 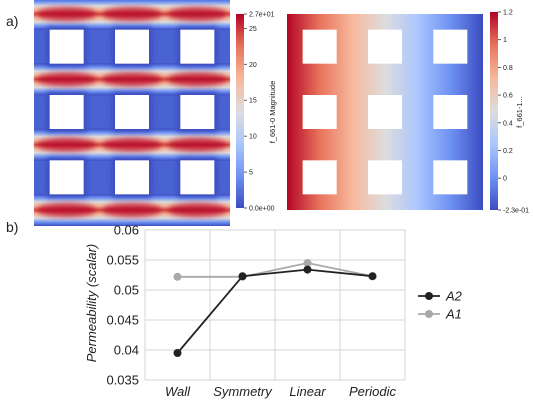 What do you see at coordinates (508, 68) in the screenshot?
I see `colorbar-tick-label: 0.8` at bounding box center [508, 68].